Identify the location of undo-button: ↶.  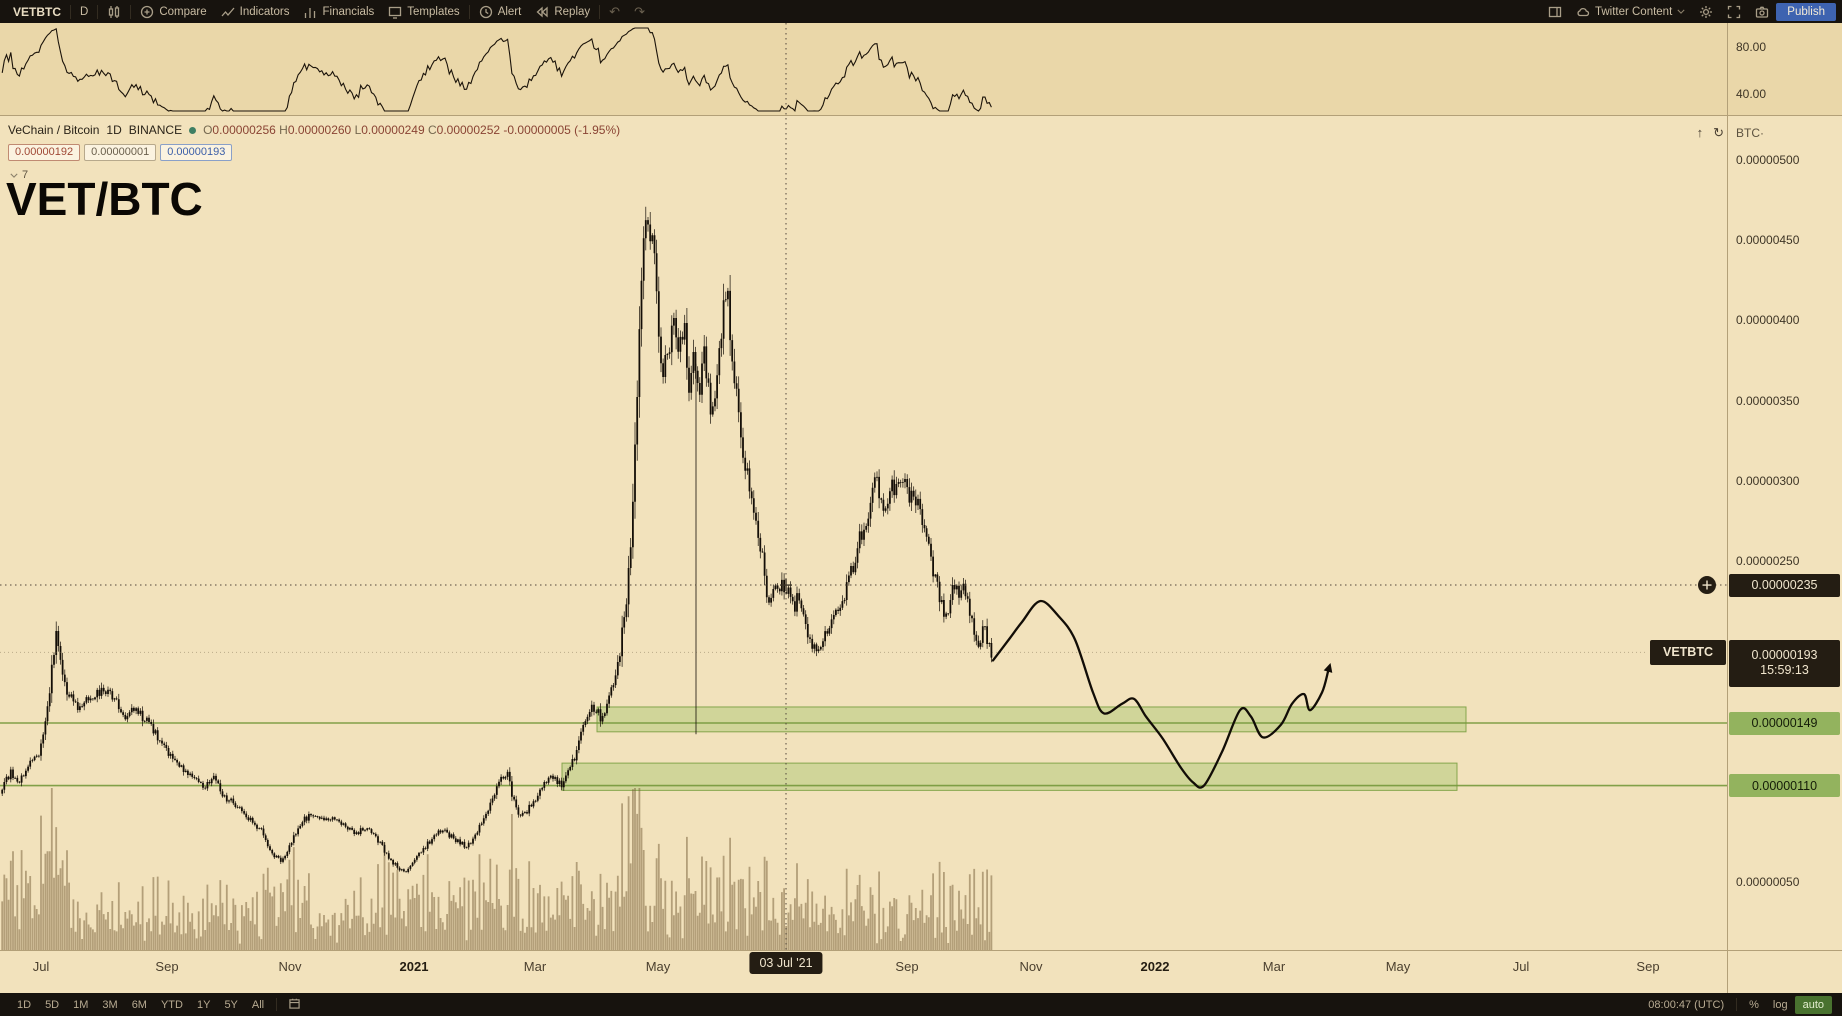
(614, 11).